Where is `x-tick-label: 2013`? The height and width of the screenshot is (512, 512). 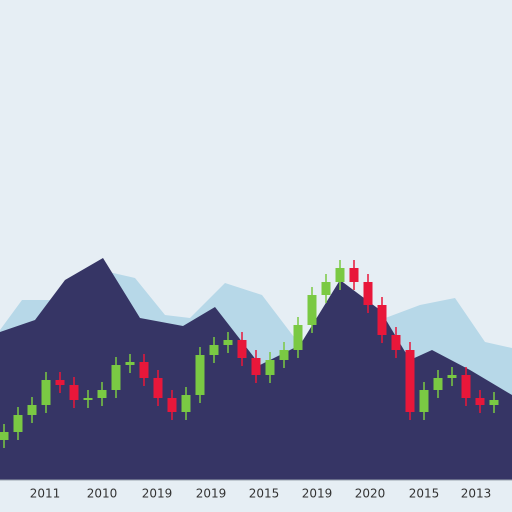
x-tick-label: 2013 is located at coordinates (476, 494).